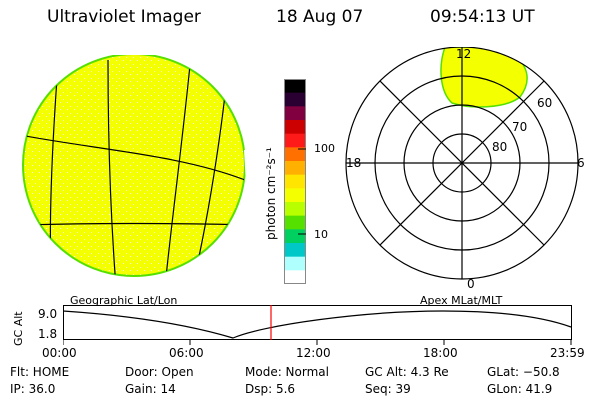 Image resolution: width=600 pixels, height=400 pixels. Describe the element at coordinates (520, 389) in the screenshot. I see `status-glon: GLon: 41.9` at that location.